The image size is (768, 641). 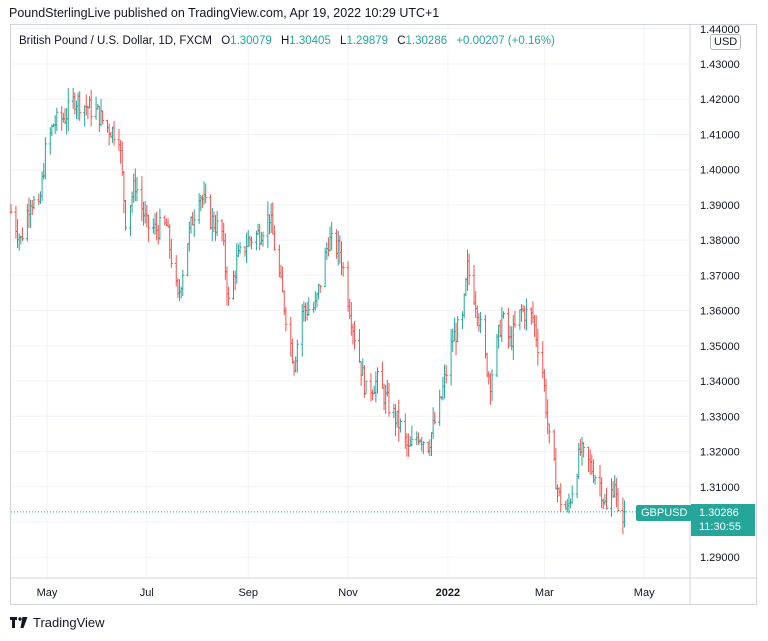 What do you see at coordinates (720, 241) in the screenshot?
I see `y-tick-label: 1.38000` at bounding box center [720, 241].